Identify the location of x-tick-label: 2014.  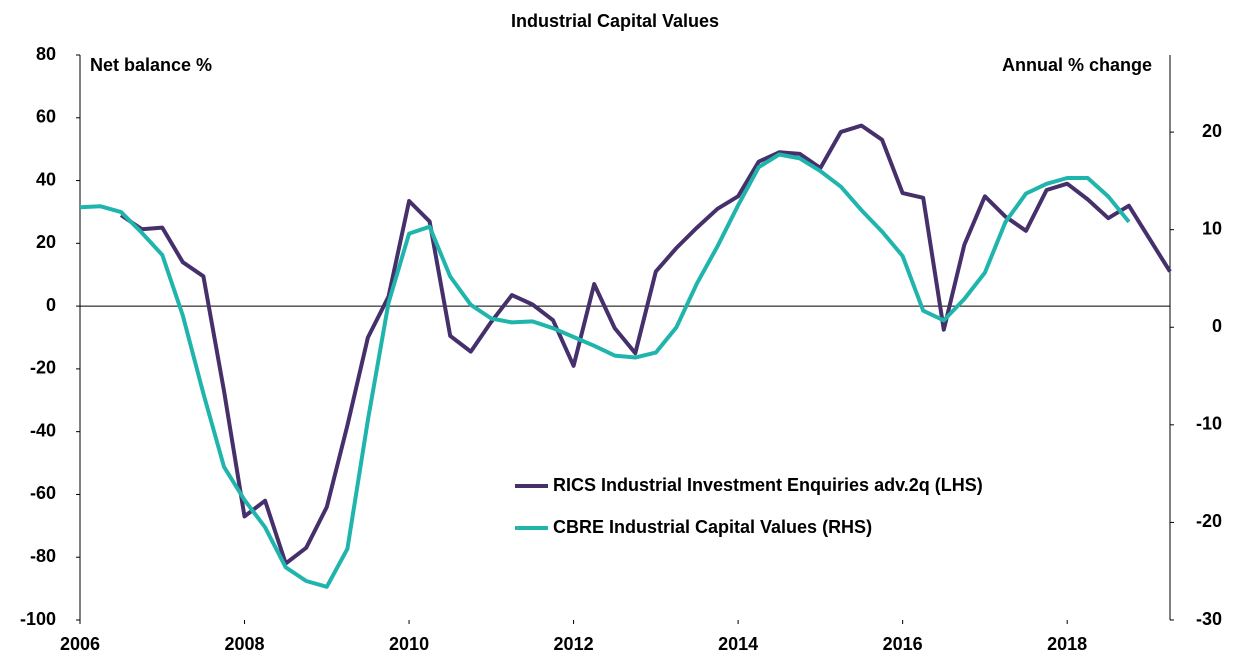
(738, 644).